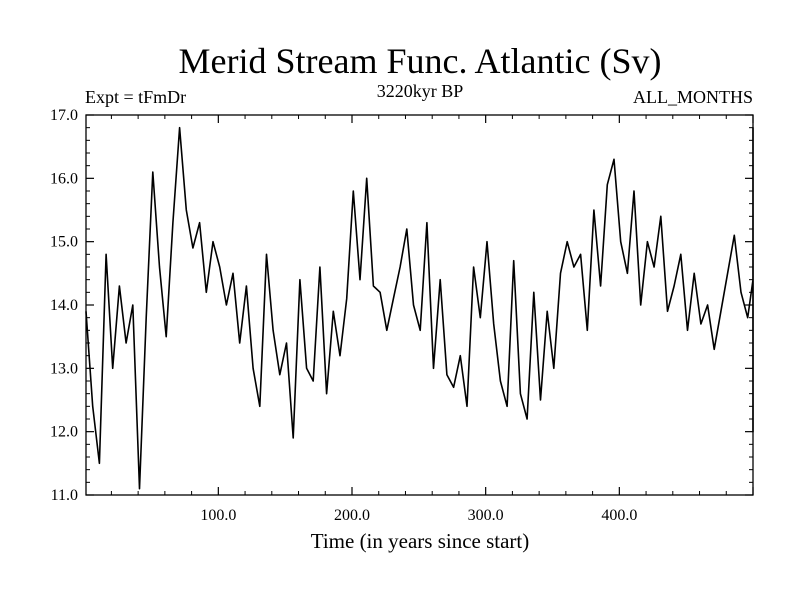 Image resolution: width=800 pixels, height=600 pixels. I want to click on experiment-label: Expt = tFmDr, so click(135, 97).